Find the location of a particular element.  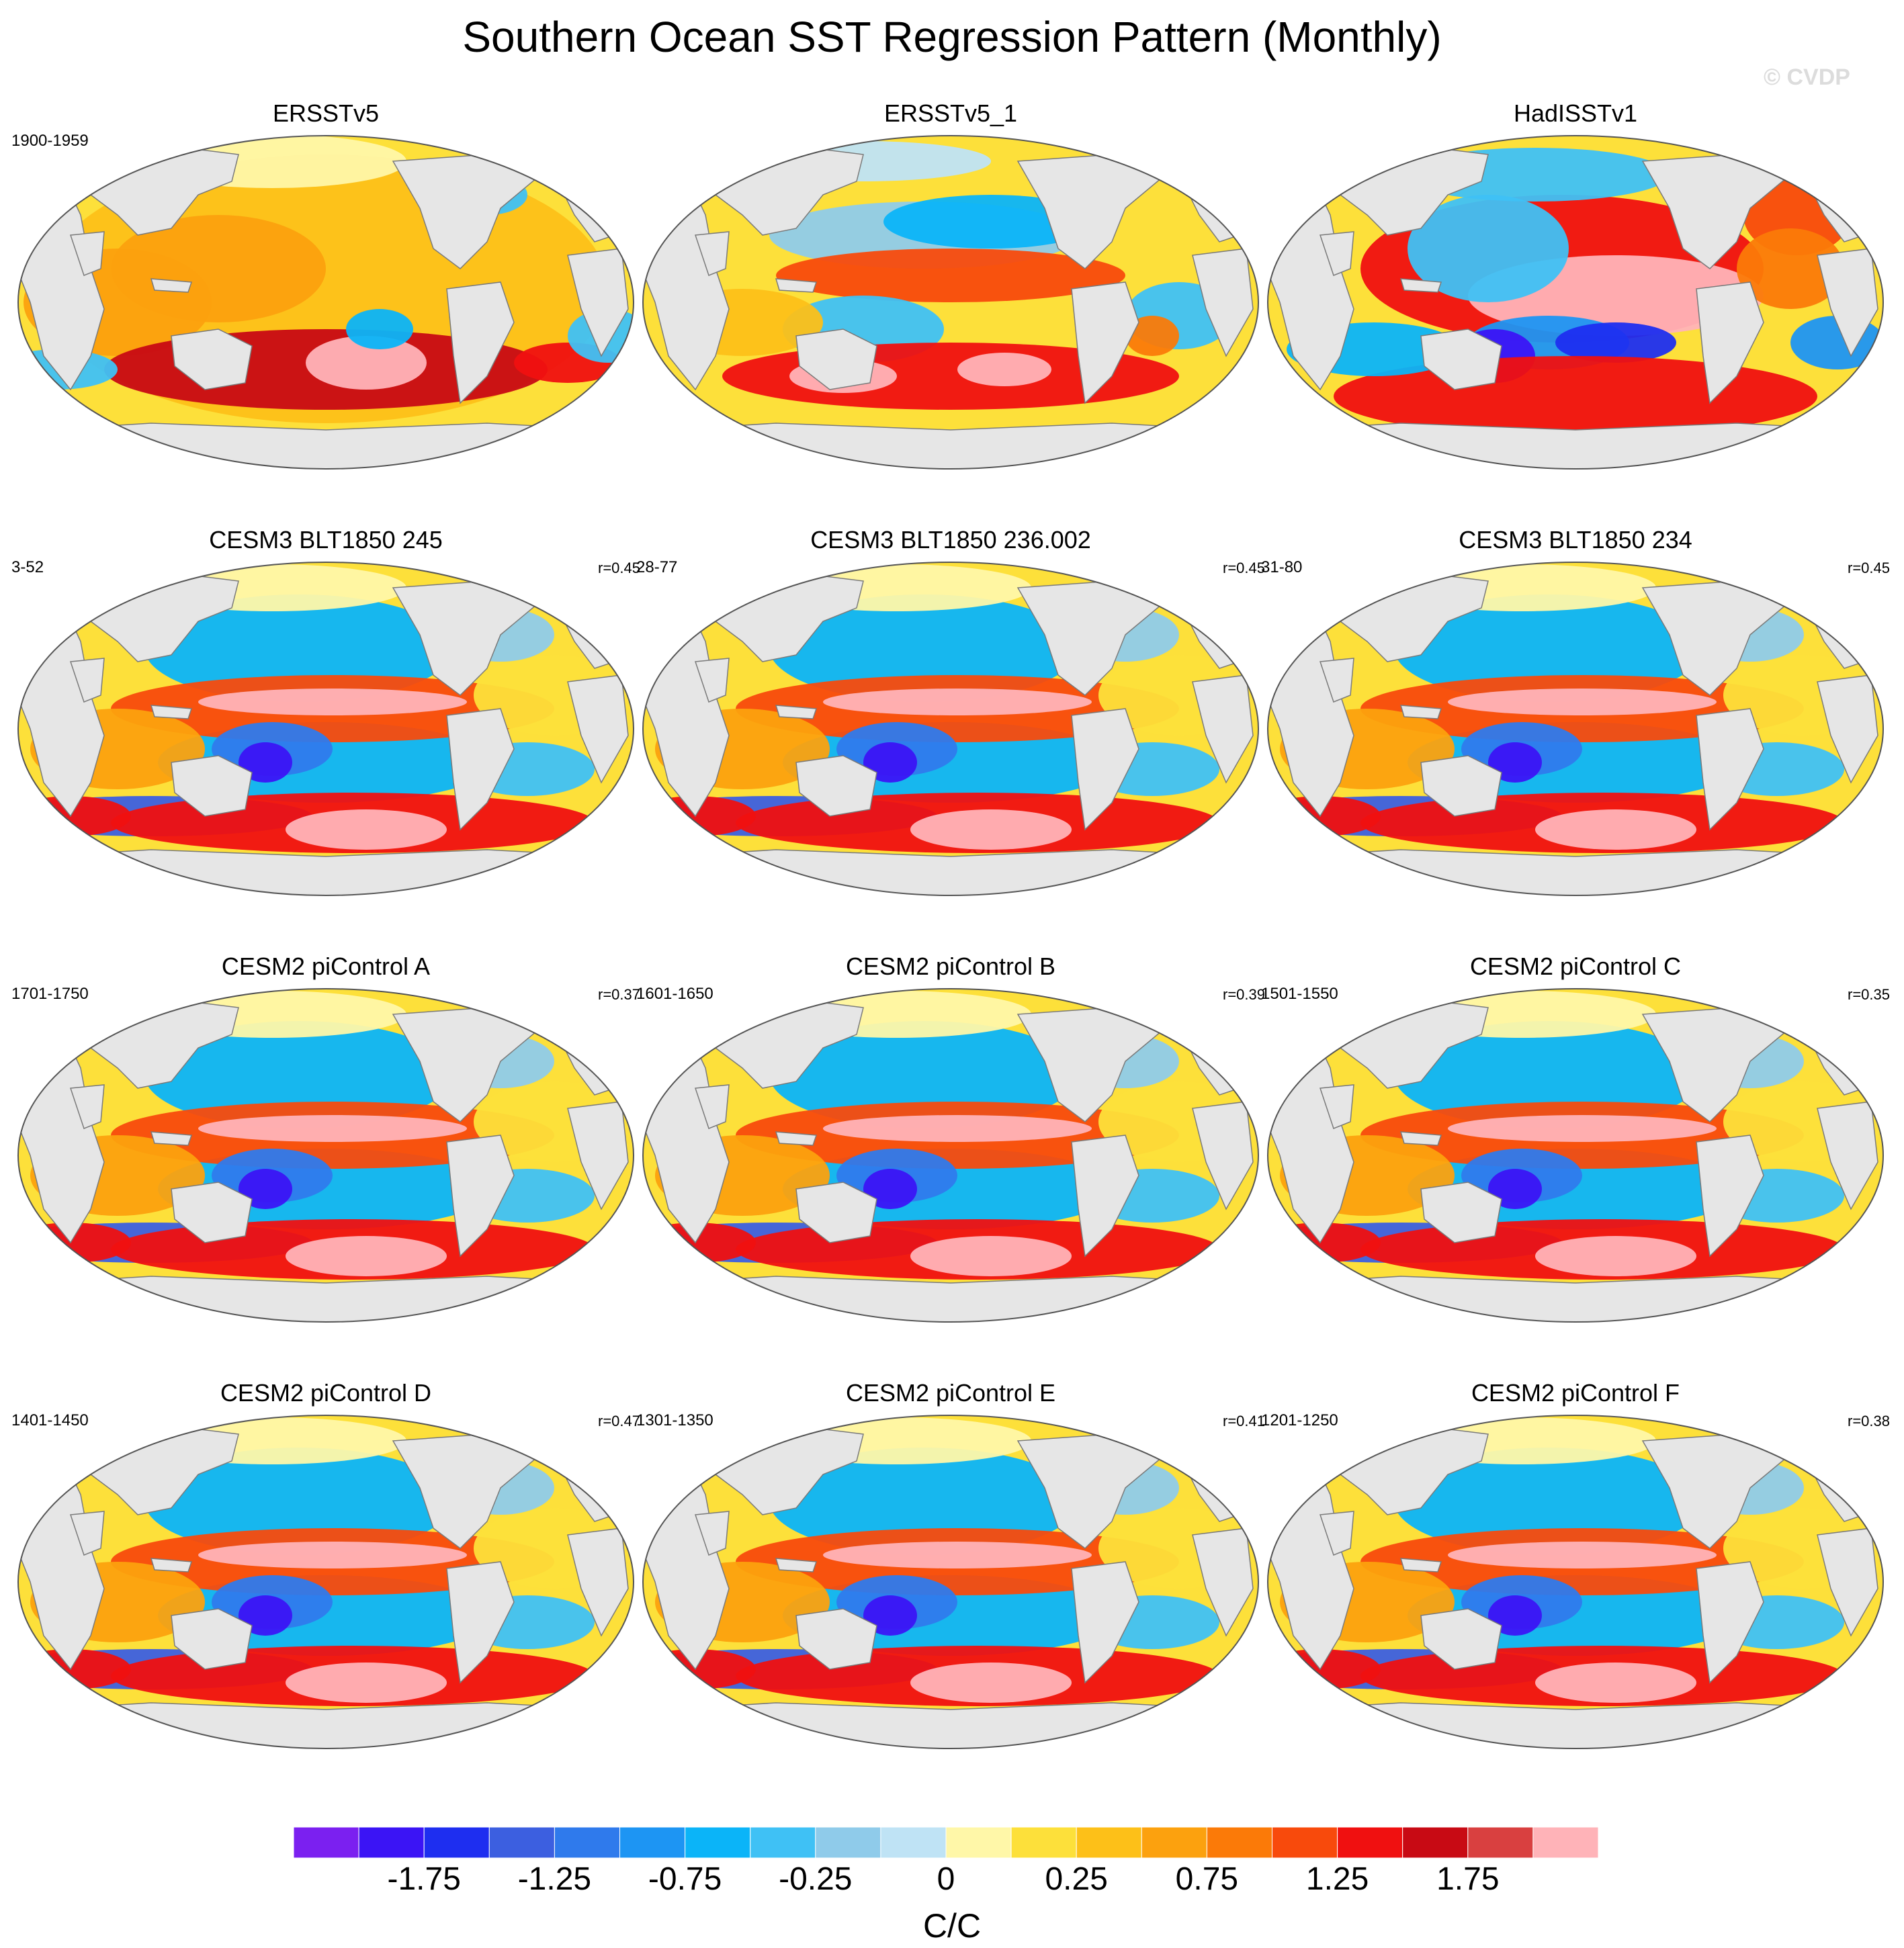

panel-title: CESM2 piControl D is located at coordinates (326, 1393).